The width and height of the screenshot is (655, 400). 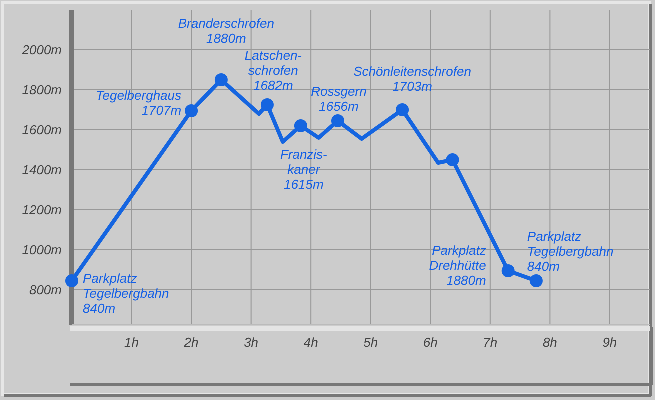 What do you see at coordinates (41, 50) in the screenshot?
I see `y-tick-label: 2000m` at bounding box center [41, 50].